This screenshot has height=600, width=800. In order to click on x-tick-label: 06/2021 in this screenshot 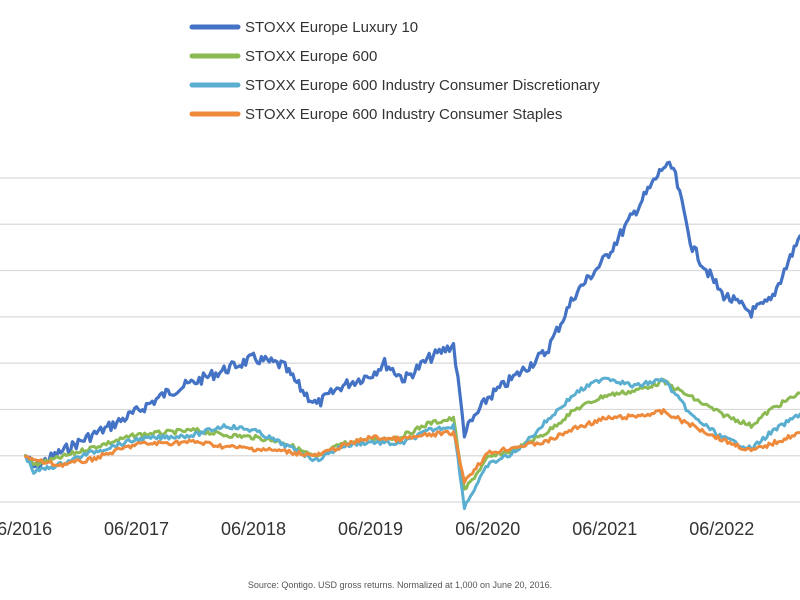, I will do `click(604, 529)`.